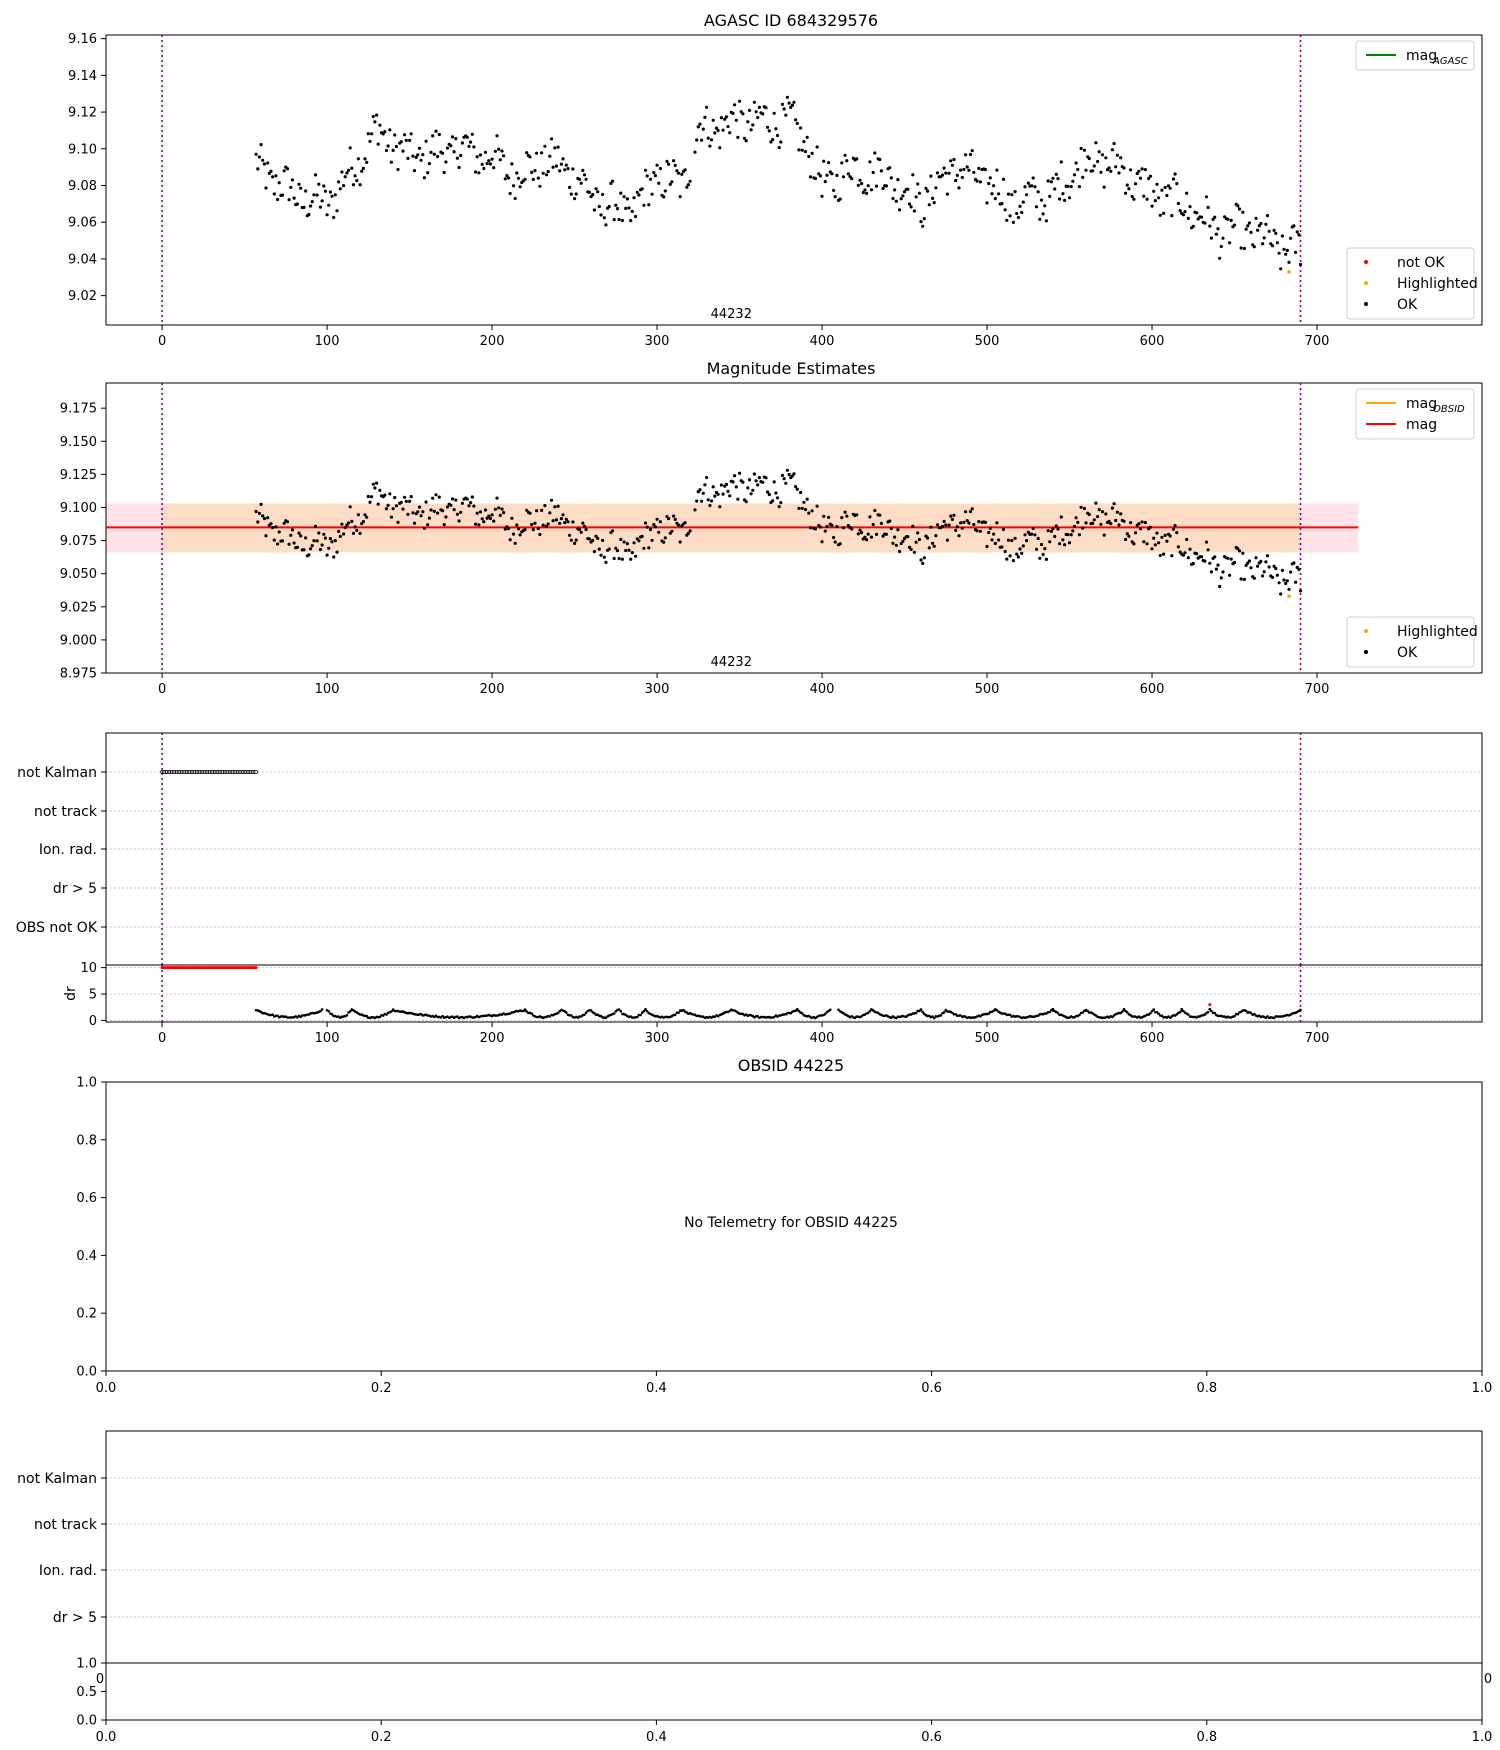 Image resolution: width=1500 pixels, height=1750 pixels. Describe the element at coordinates (327, 689) in the screenshot. I see `p2-xtick-label: 100` at that location.